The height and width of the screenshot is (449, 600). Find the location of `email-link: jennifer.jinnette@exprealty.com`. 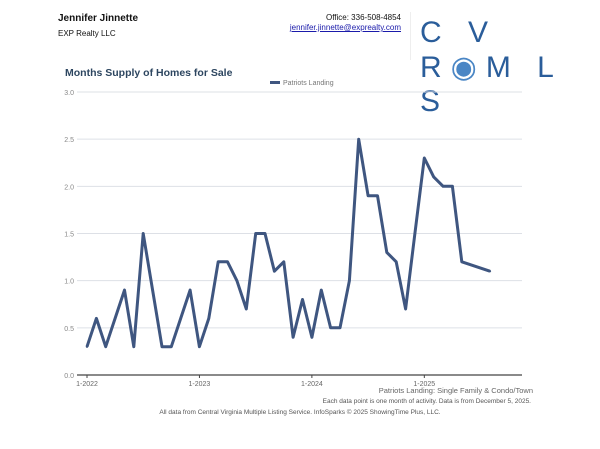

email-link: jennifer.jinnette@exprealty.com is located at coordinates (345, 27).